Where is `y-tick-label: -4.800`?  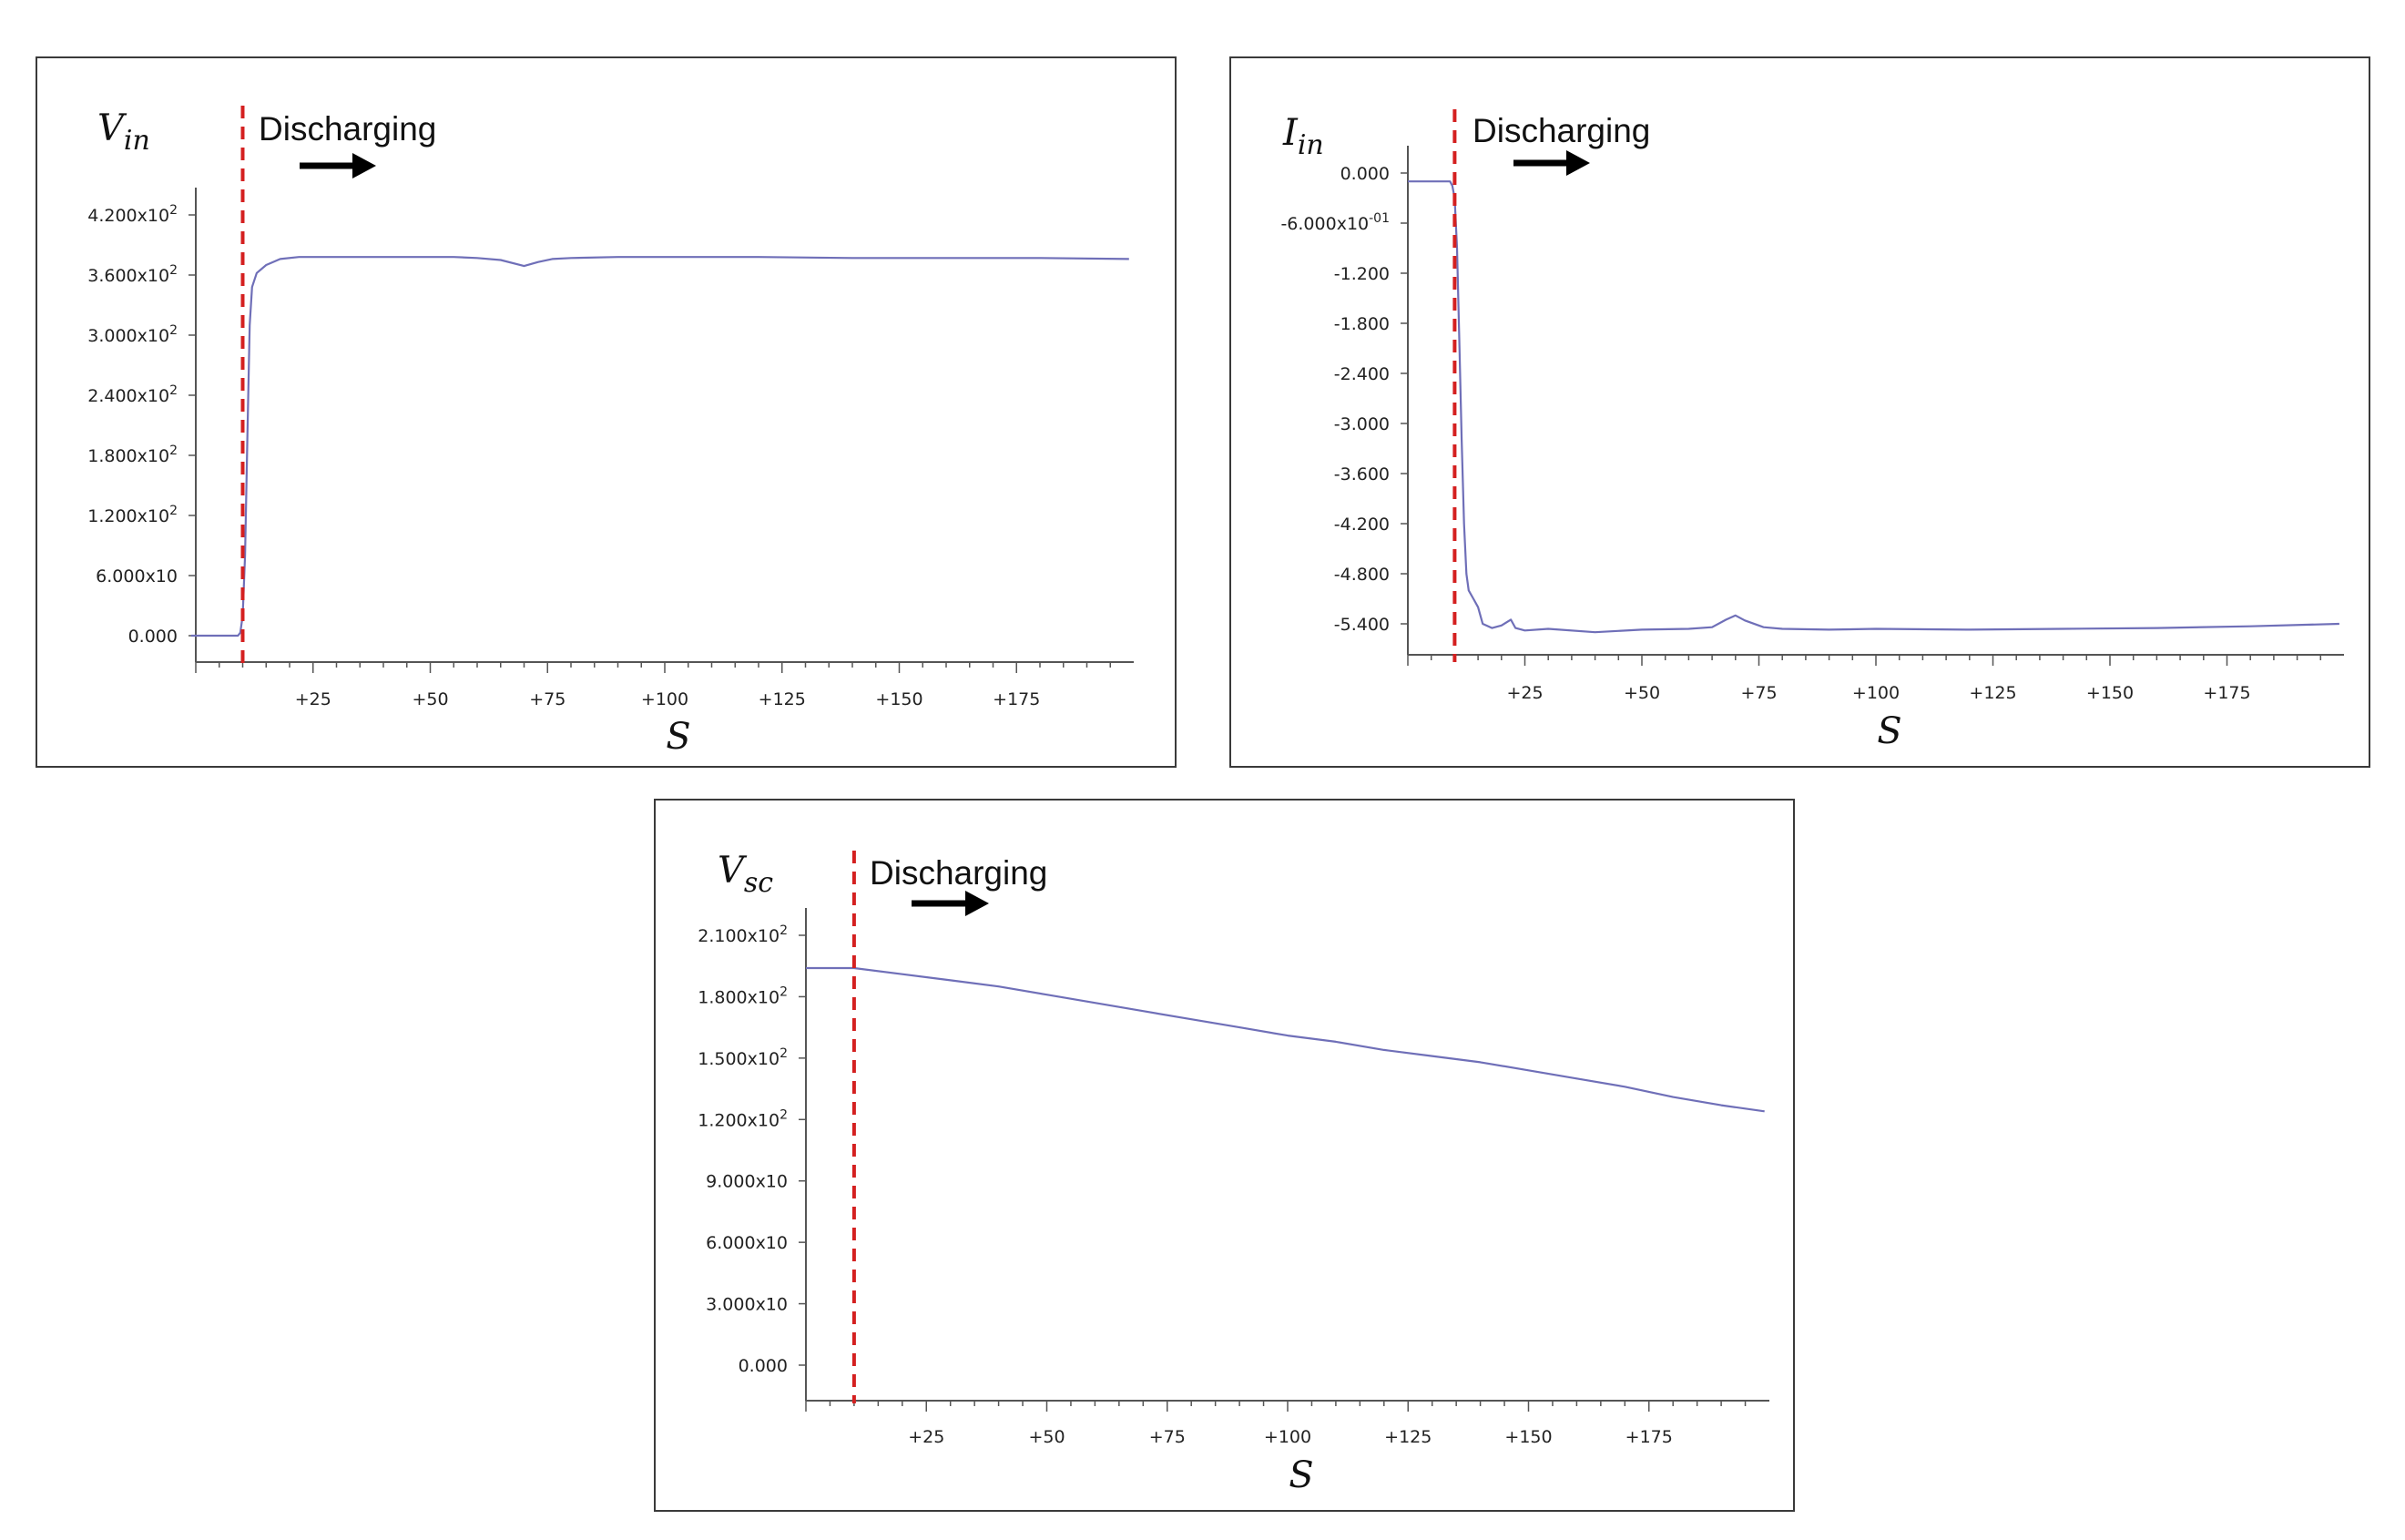 y-tick-label: -4.800 is located at coordinates (1362, 575).